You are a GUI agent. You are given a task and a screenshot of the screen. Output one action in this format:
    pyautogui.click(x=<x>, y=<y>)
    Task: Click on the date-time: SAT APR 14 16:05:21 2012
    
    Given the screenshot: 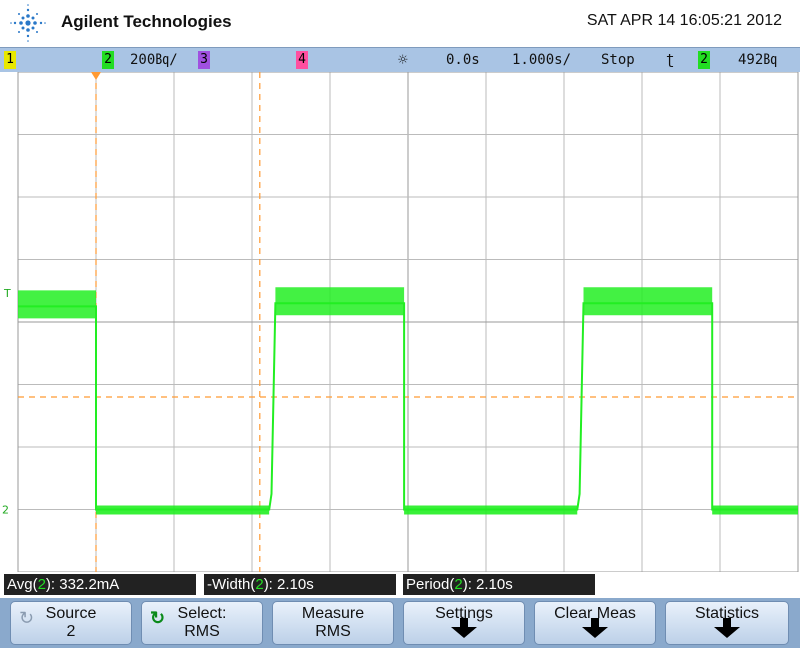 What is the action you would take?
    pyautogui.click(x=684, y=20)
    